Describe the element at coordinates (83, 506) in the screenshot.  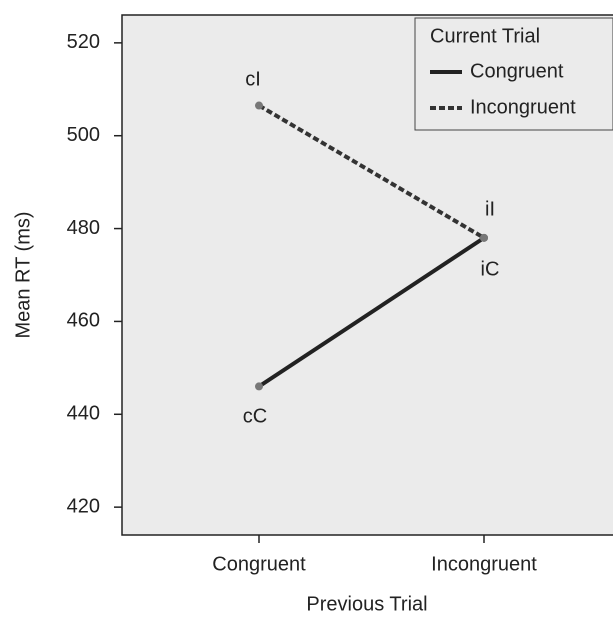
I see `y-tick-label: 420` at that location.